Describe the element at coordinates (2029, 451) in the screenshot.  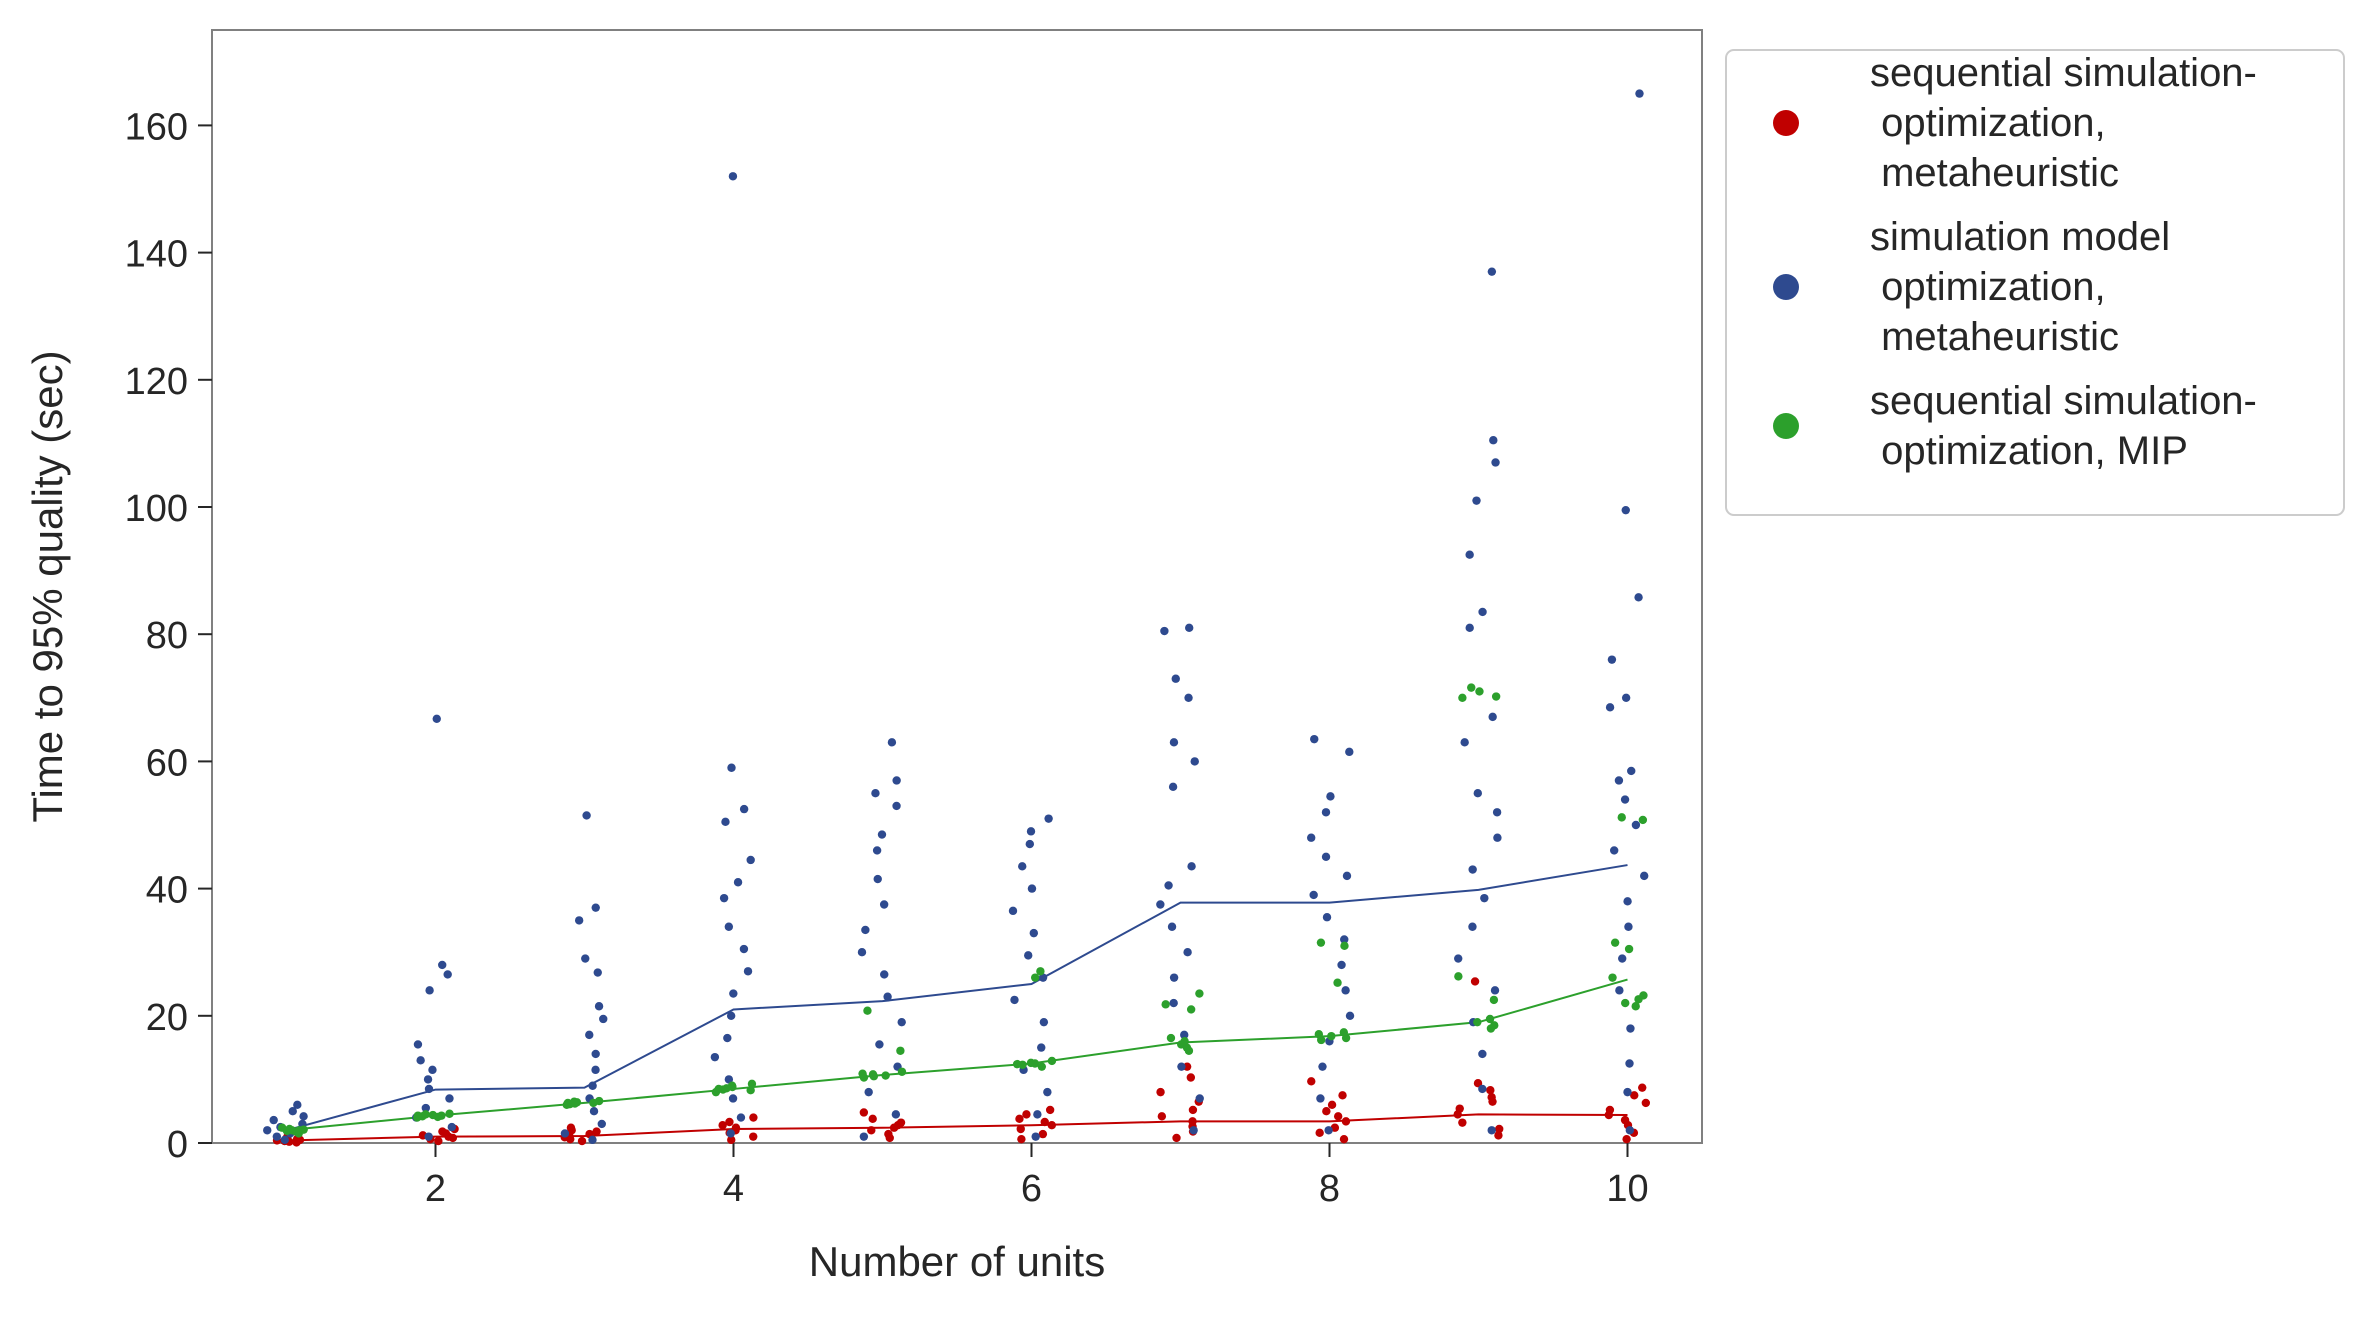
I see `legend-label-line: optimization, MIP` at that location.